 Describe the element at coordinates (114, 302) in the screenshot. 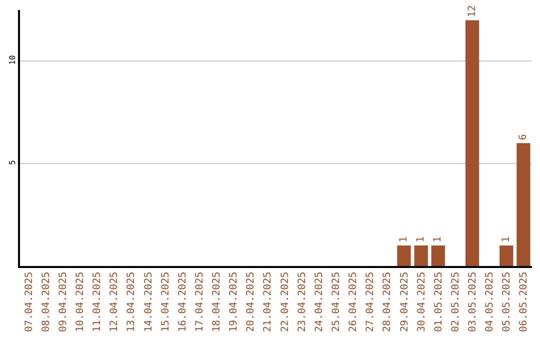

I see `x-tick-label: 12.04.2025` at that location.